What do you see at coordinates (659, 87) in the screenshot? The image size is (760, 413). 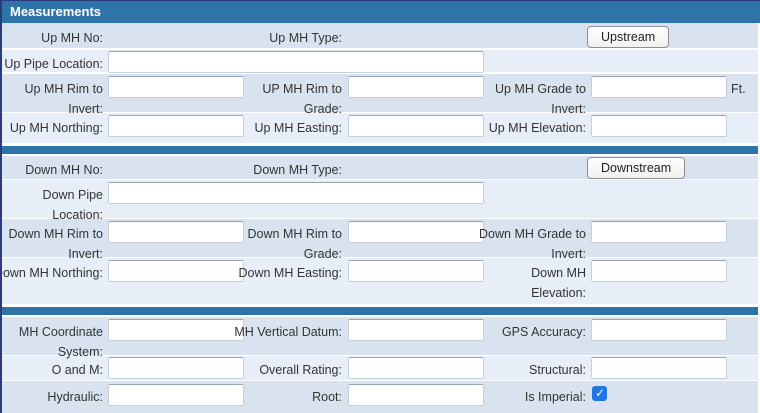 I see `up-mh-grade-to-invert-input` at bounding box center [659, 87].